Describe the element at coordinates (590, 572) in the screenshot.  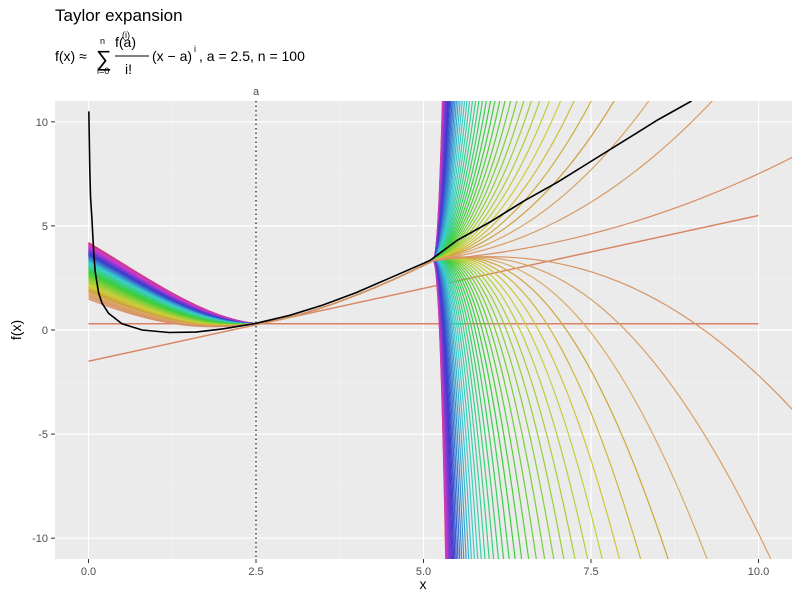
I see `x-tick-label: 7.5` at that location.